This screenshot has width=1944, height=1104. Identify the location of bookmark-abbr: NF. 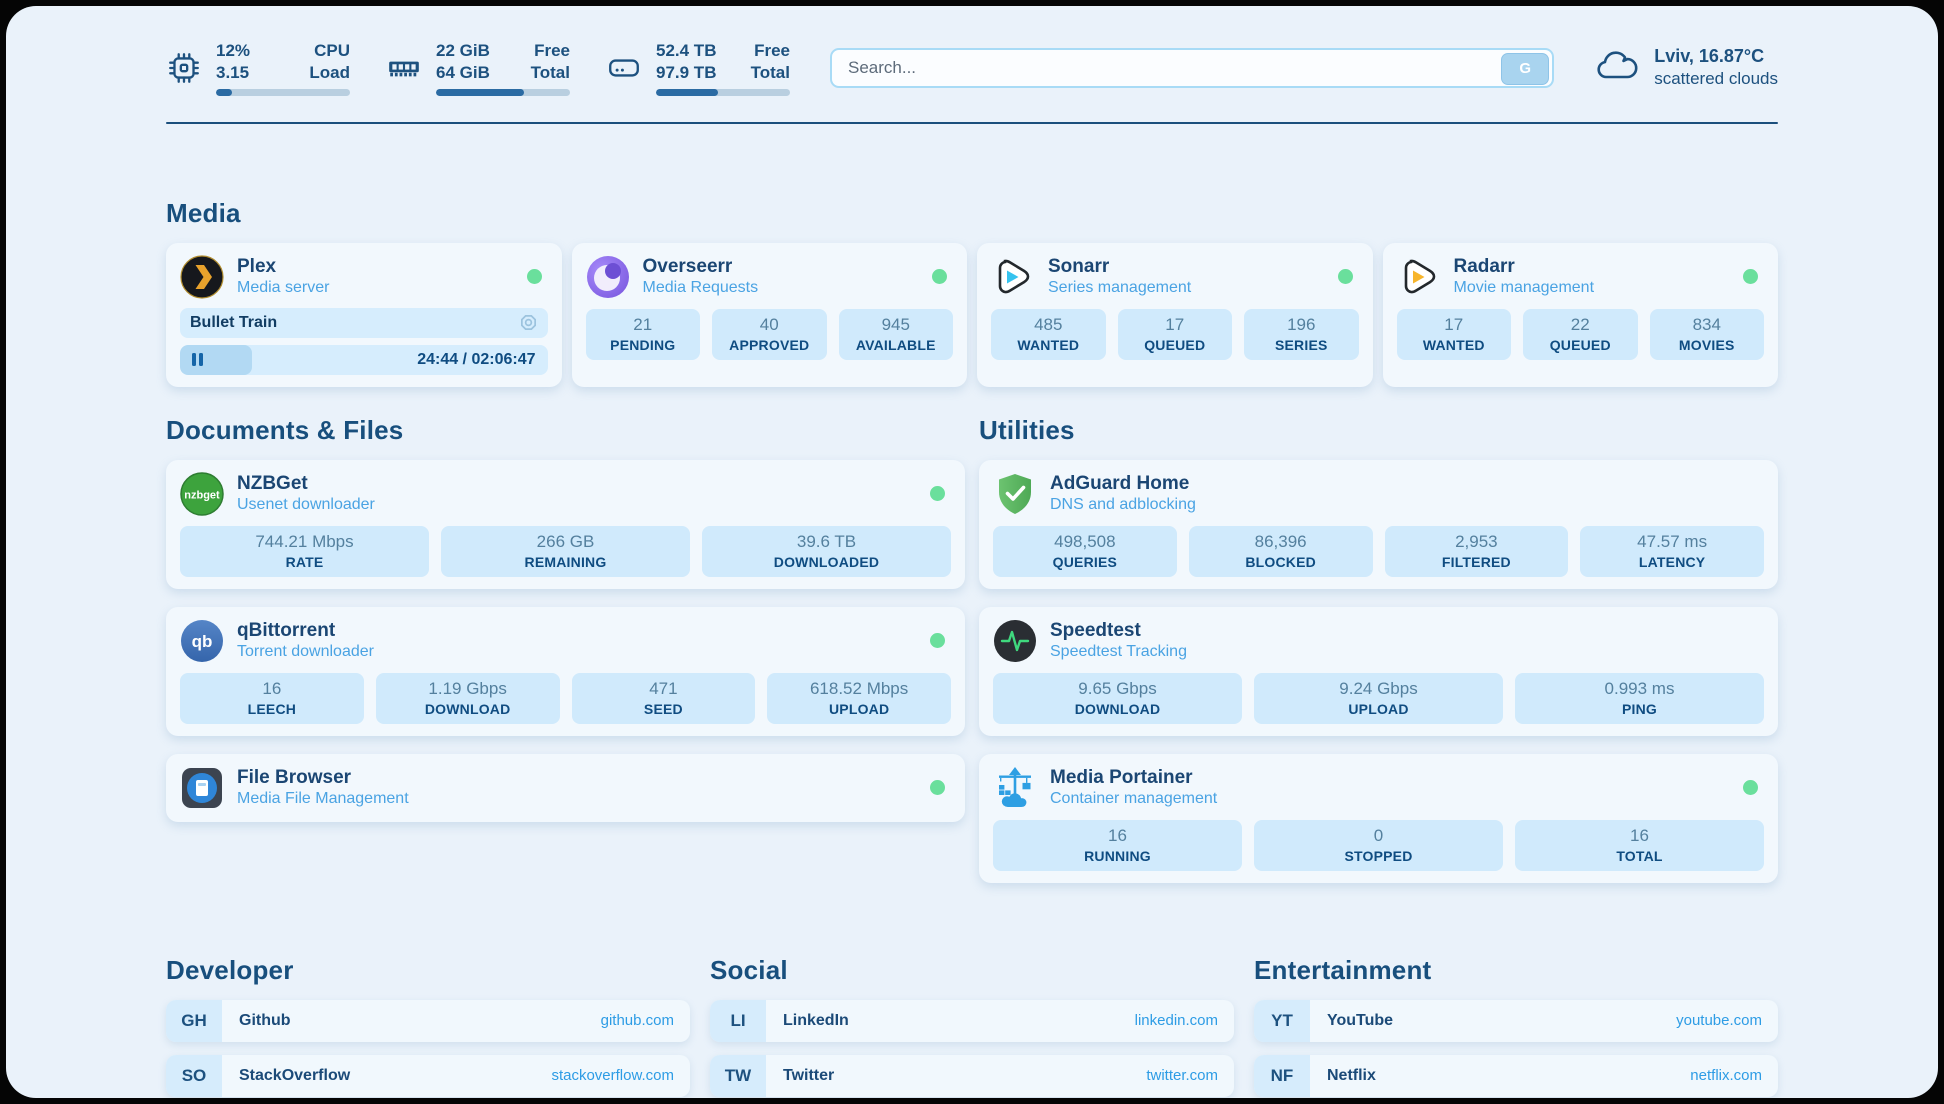
(1282, 1075).